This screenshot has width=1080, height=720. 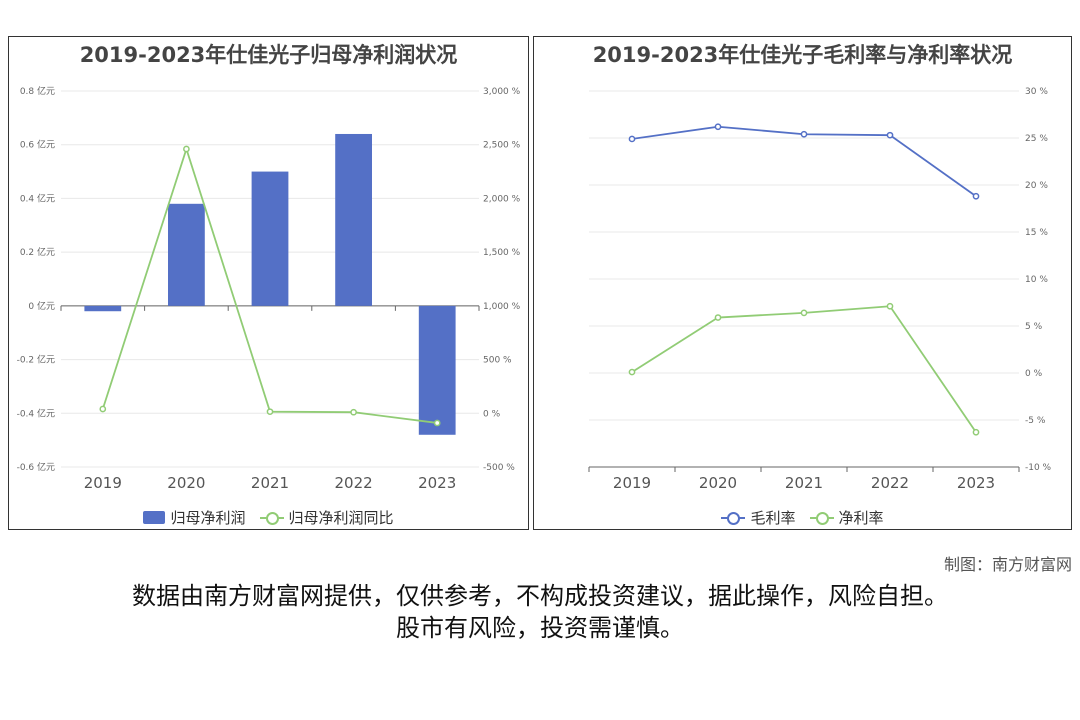 I want to click on point-net-profit-yoy-2020, so click(x=186, y=149).